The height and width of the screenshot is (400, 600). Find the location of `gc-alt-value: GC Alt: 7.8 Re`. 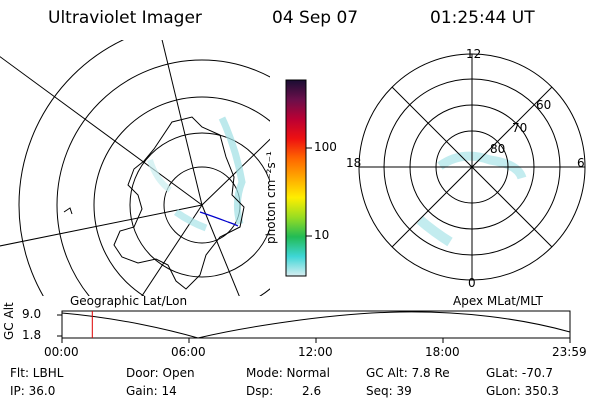

gc-alt-value: GC Alt: 7.8 Re is located at coordinates (408, 373).